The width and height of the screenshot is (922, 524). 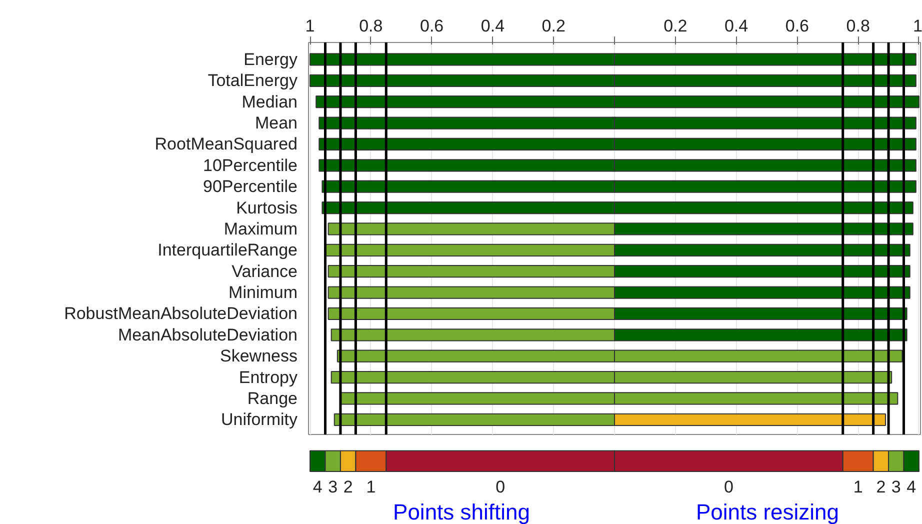 I want to click on annotation: Points shifting, so click(x=461, y=511).